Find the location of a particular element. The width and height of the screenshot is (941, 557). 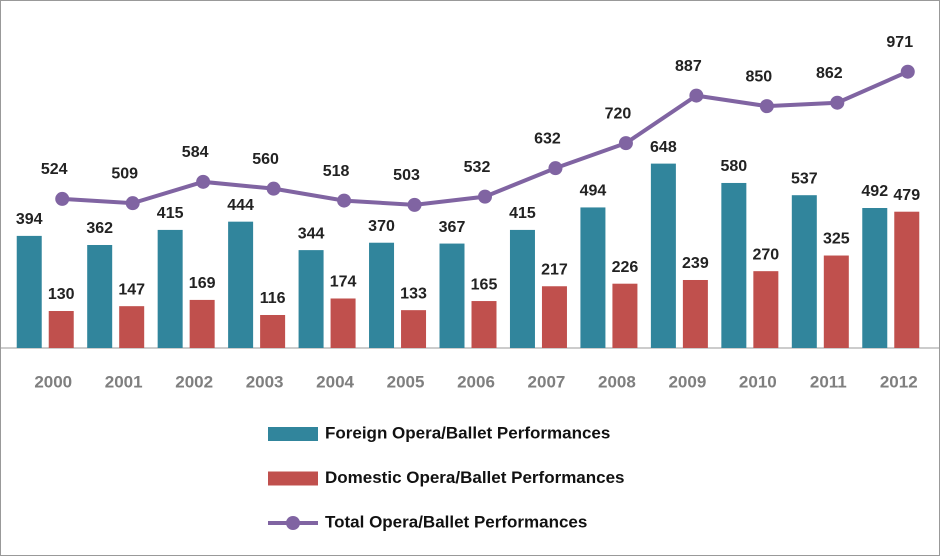

x-tick-label: 2001 is located at coordinates (124, 381).